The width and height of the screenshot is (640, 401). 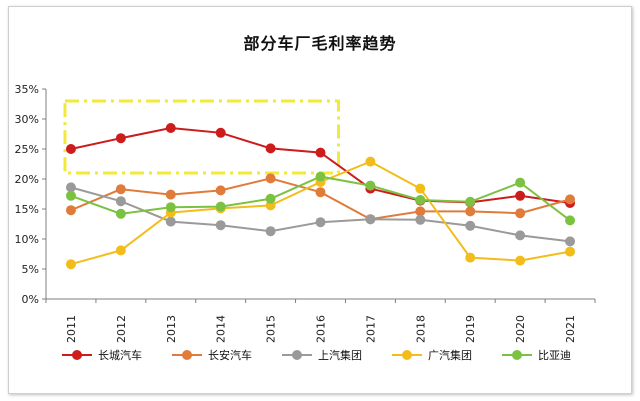 I want to click on highlight-box, so click(x=201, y=137).